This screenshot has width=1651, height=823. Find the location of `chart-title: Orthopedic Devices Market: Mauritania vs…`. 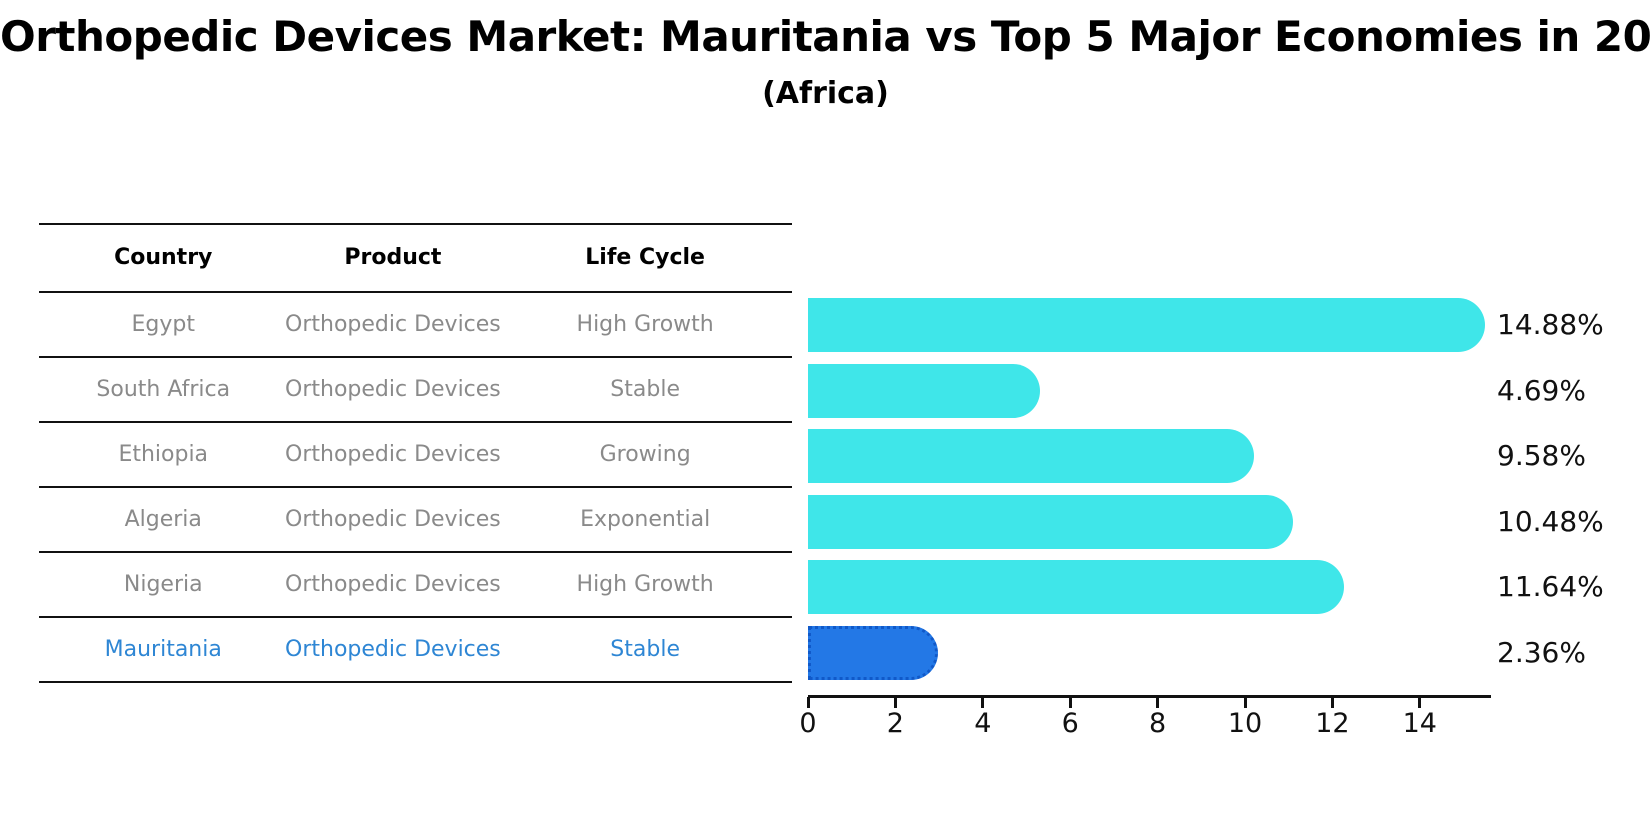

chart-title: Orthopedic Devices Market: Mauritania vs… is located at coordinates (825, 36).